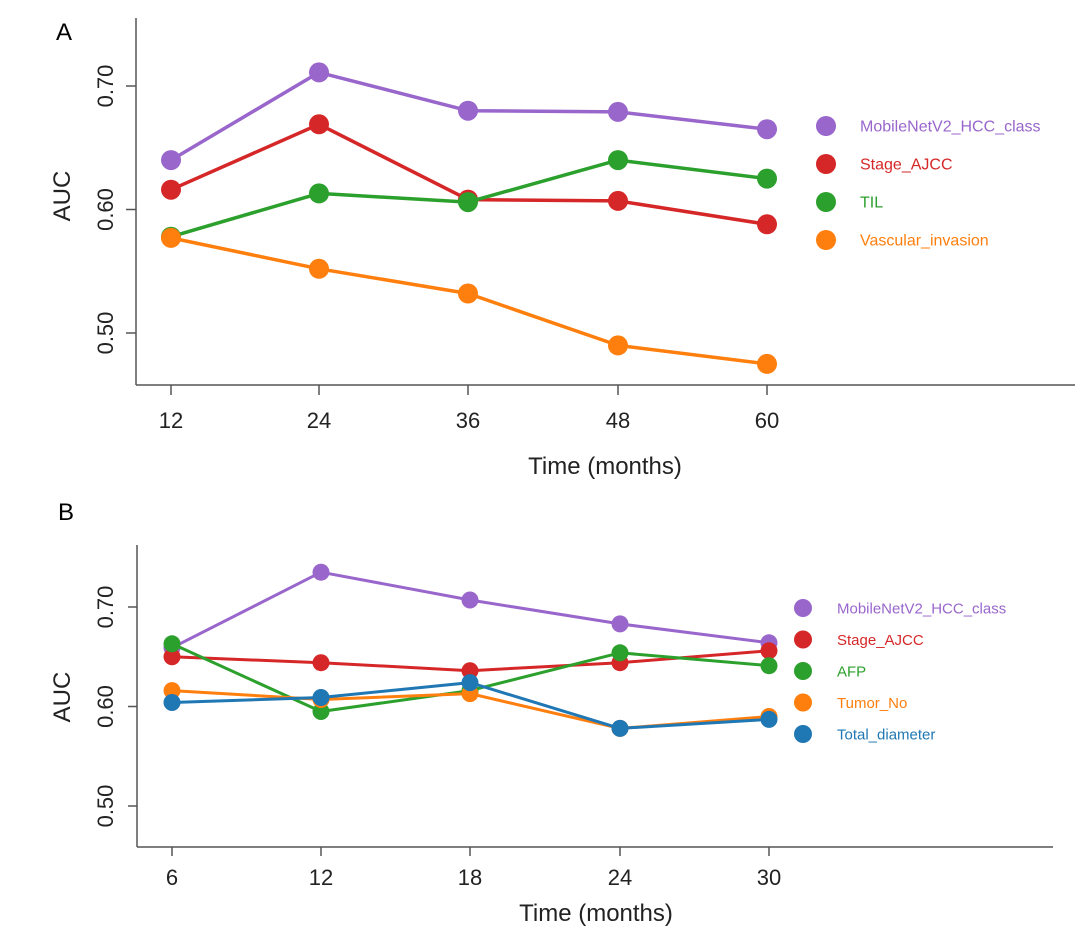 The width and height of the screenshot is (1080, 933). I want to click on panel-b-x-tick-label: 6, so click(172, 877).